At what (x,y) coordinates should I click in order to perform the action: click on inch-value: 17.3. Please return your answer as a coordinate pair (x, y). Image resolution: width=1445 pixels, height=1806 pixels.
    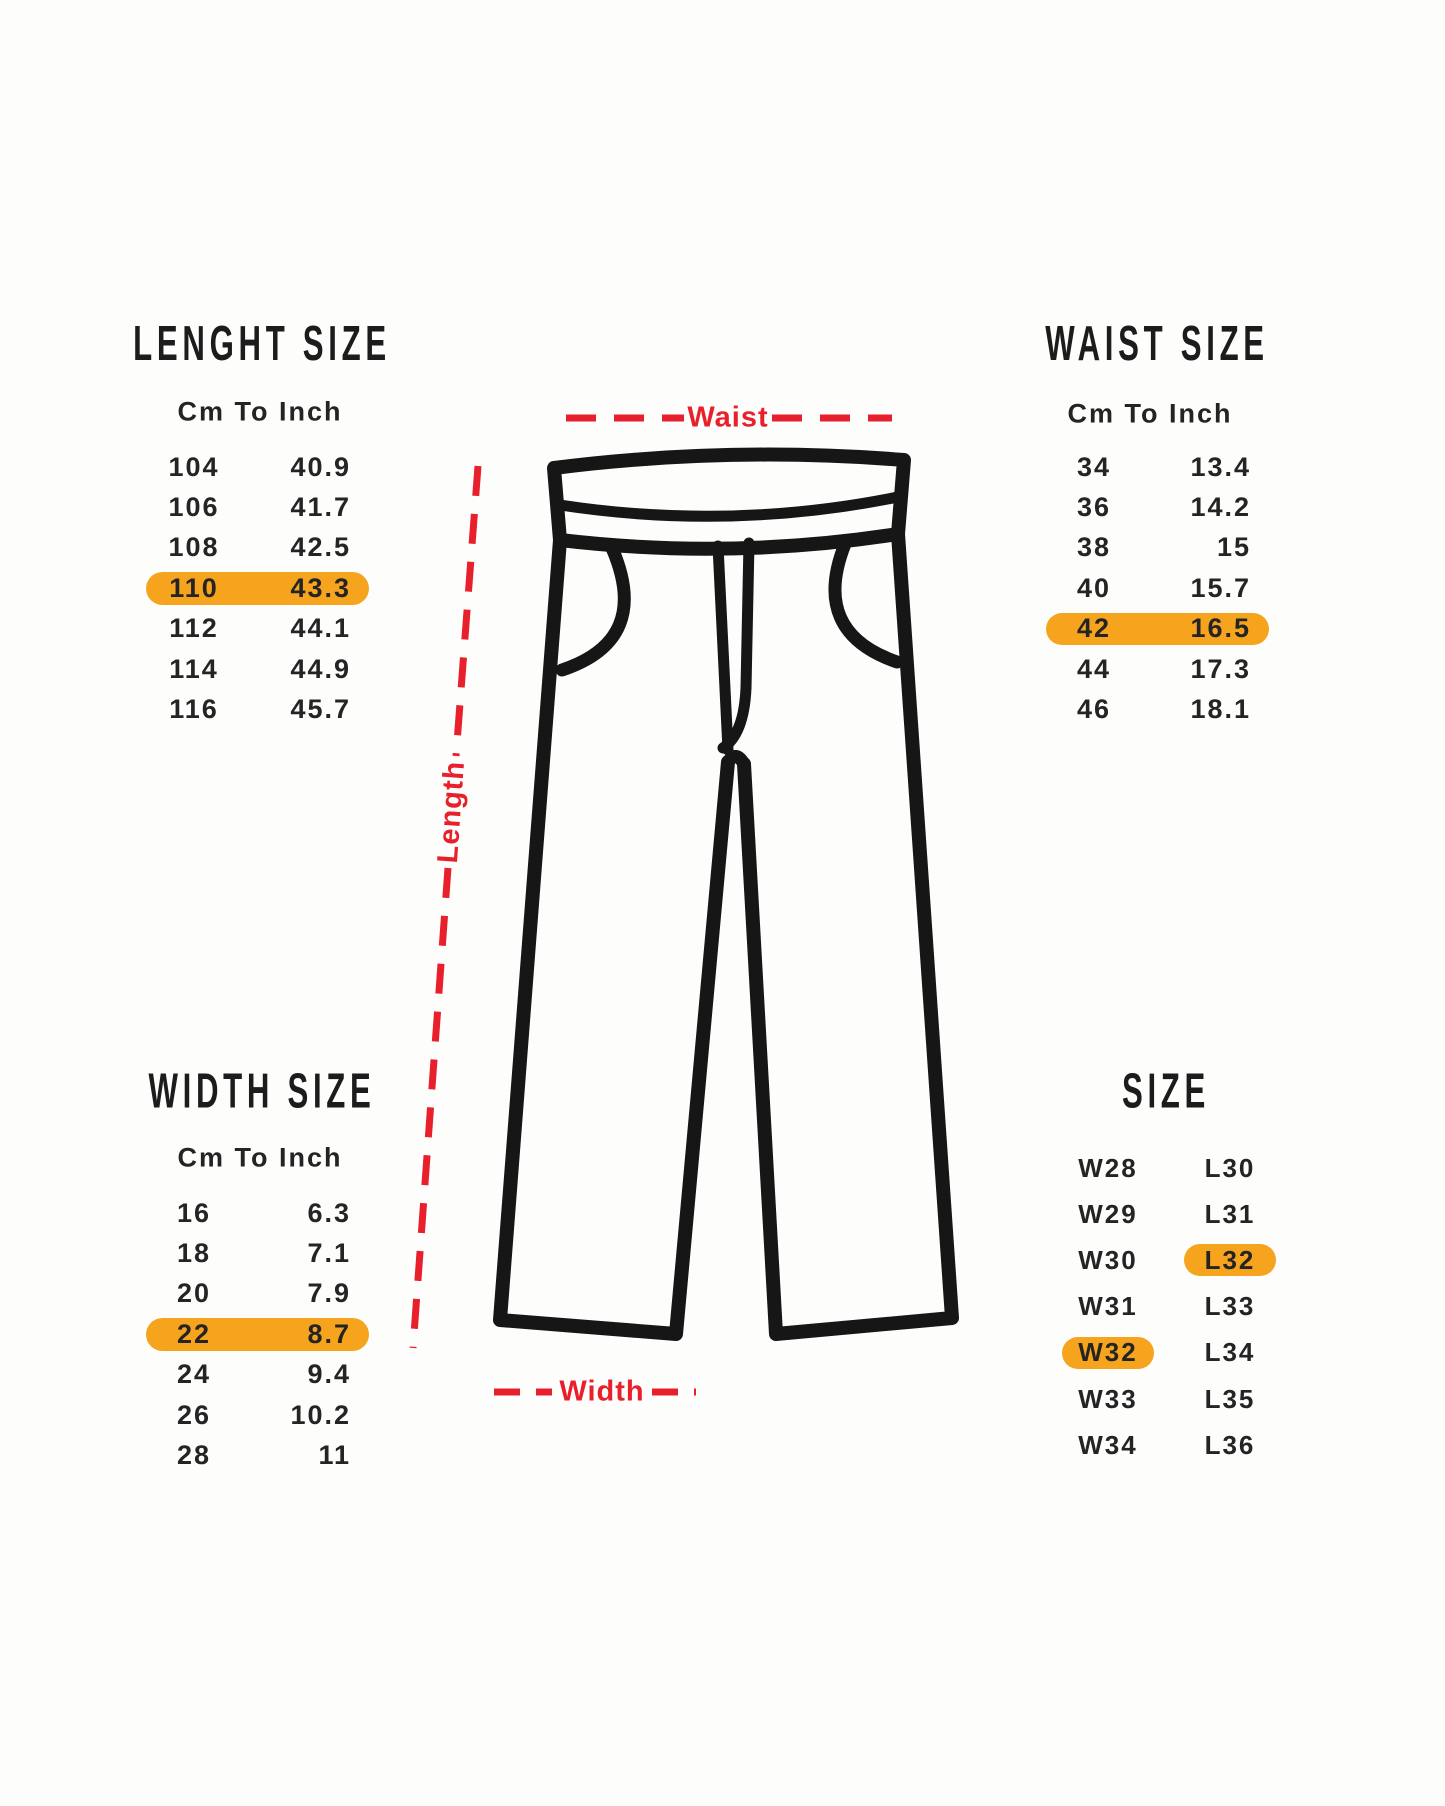
    Looking at the image, I should click on (1220, 668).